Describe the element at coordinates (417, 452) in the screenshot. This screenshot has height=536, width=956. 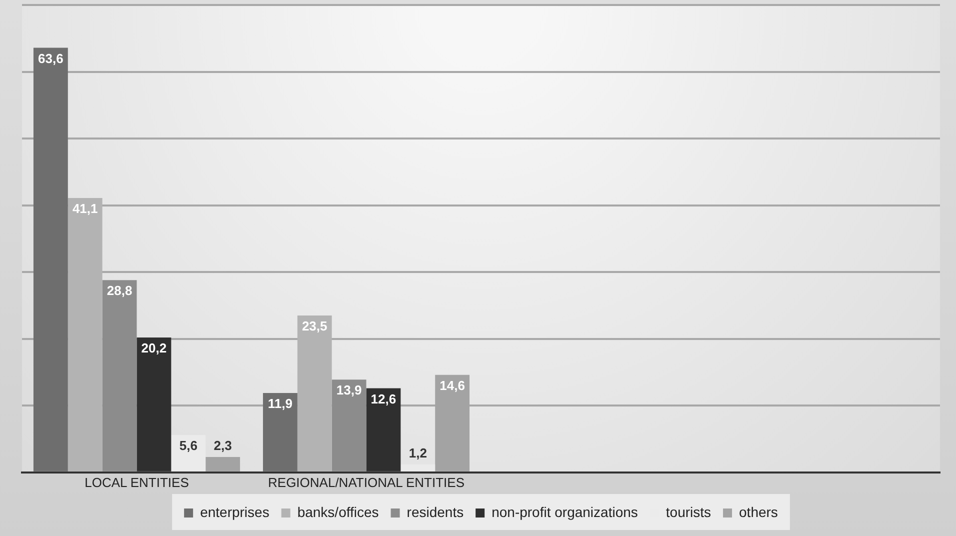
I see `data-label: 1,2` at that location.